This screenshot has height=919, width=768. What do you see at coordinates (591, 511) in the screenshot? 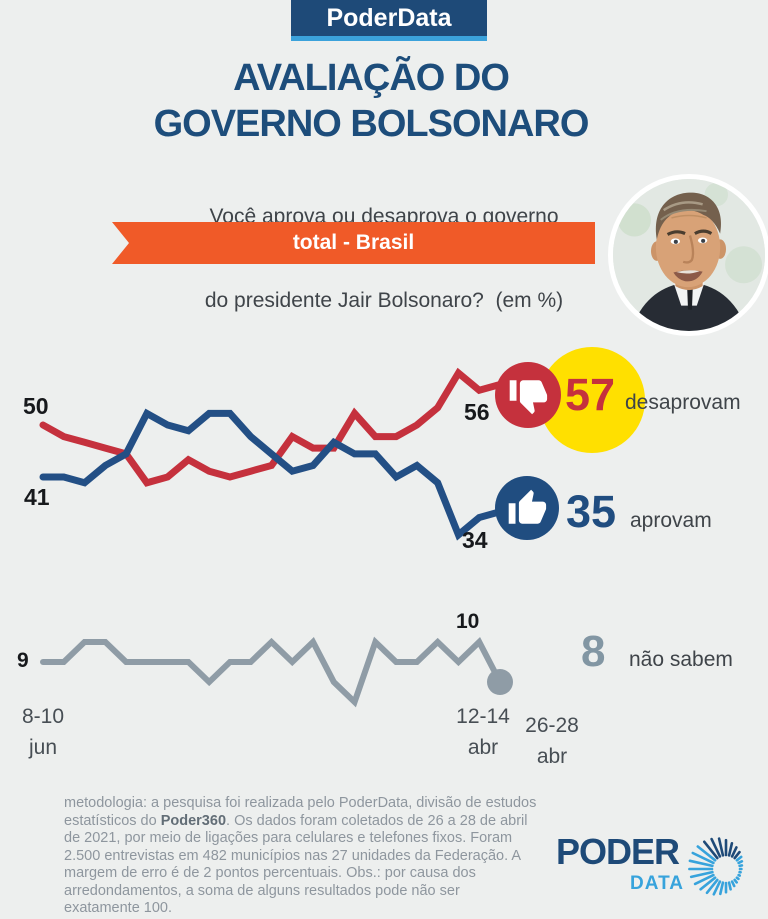
I see `aprovam-value: 35` at bounding box center [591, 511].